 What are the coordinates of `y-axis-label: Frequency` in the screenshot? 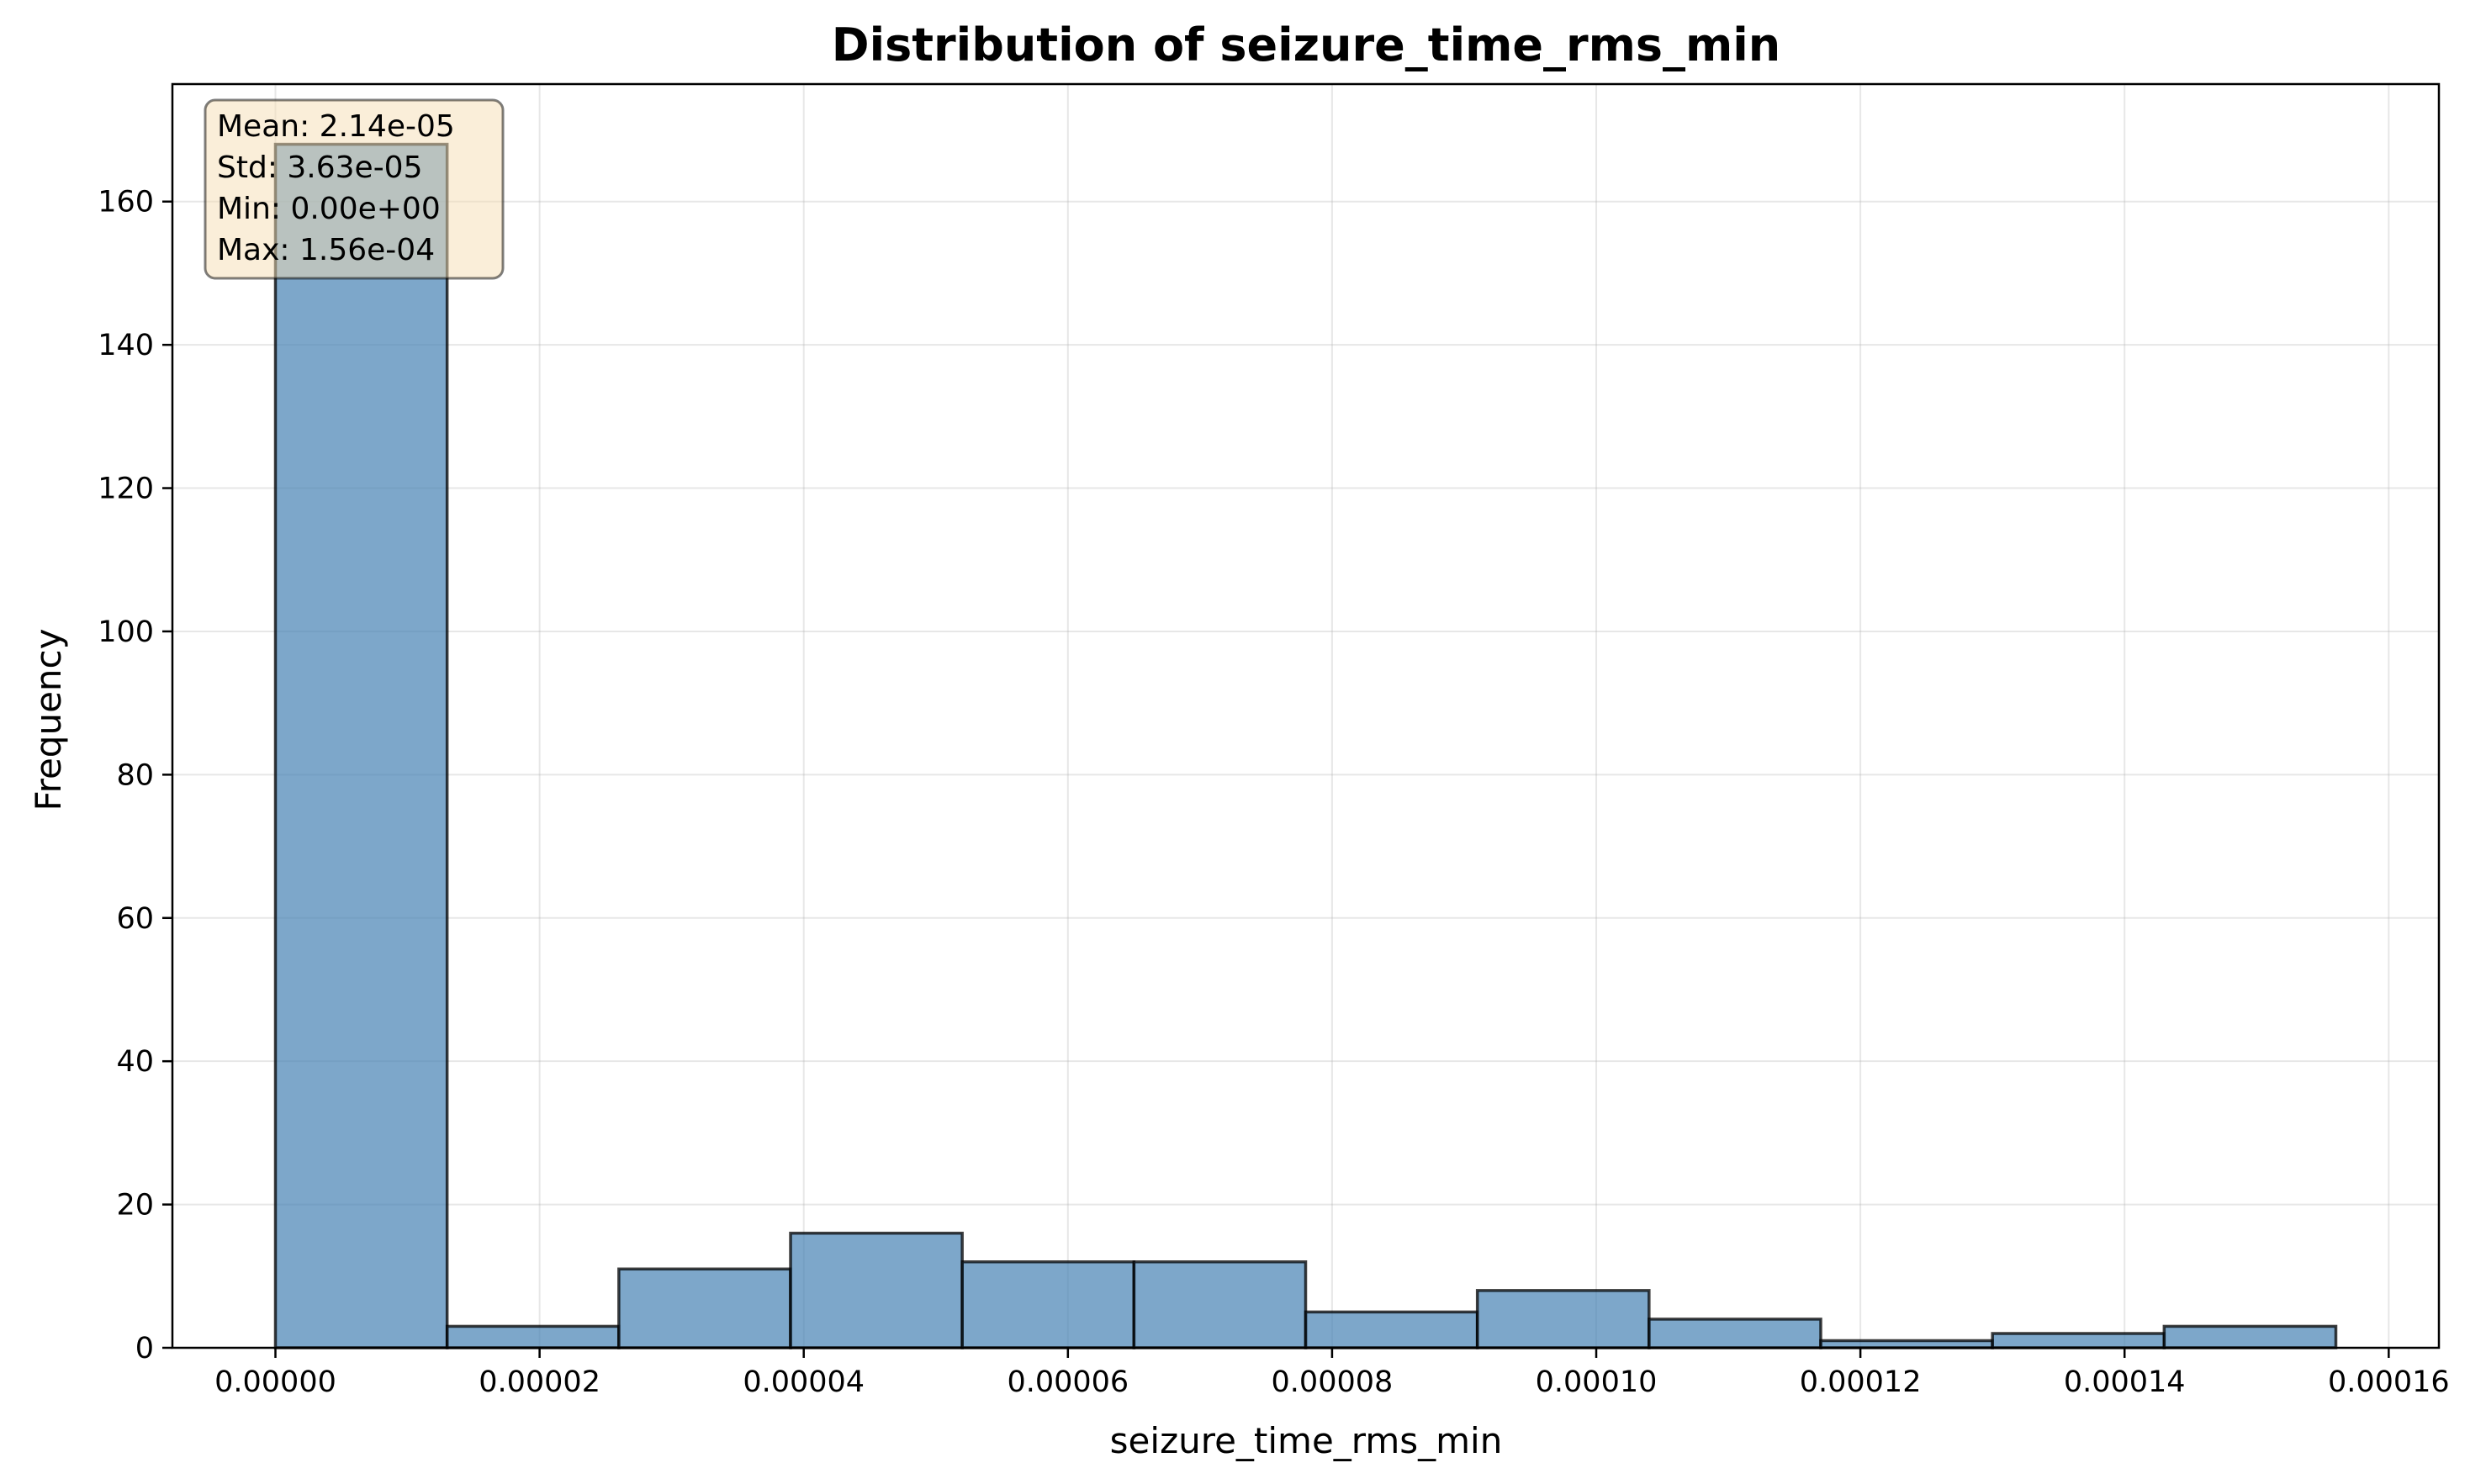 It's located at (48, 720).